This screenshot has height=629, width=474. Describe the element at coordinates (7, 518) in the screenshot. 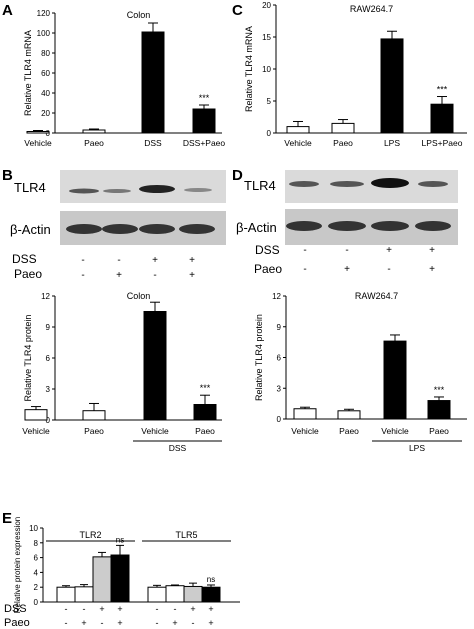

I see `panel-label-e: E` at that location.